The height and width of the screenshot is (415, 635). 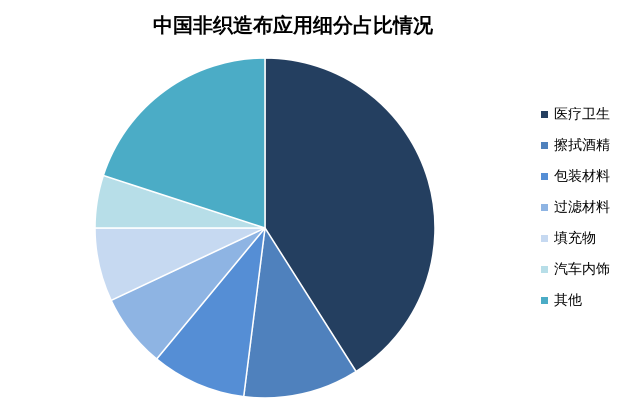 What do you see at coordinates (568, 300) in the screenshot?
I see `legend-label: 其他` at bounding box center [568, 300].